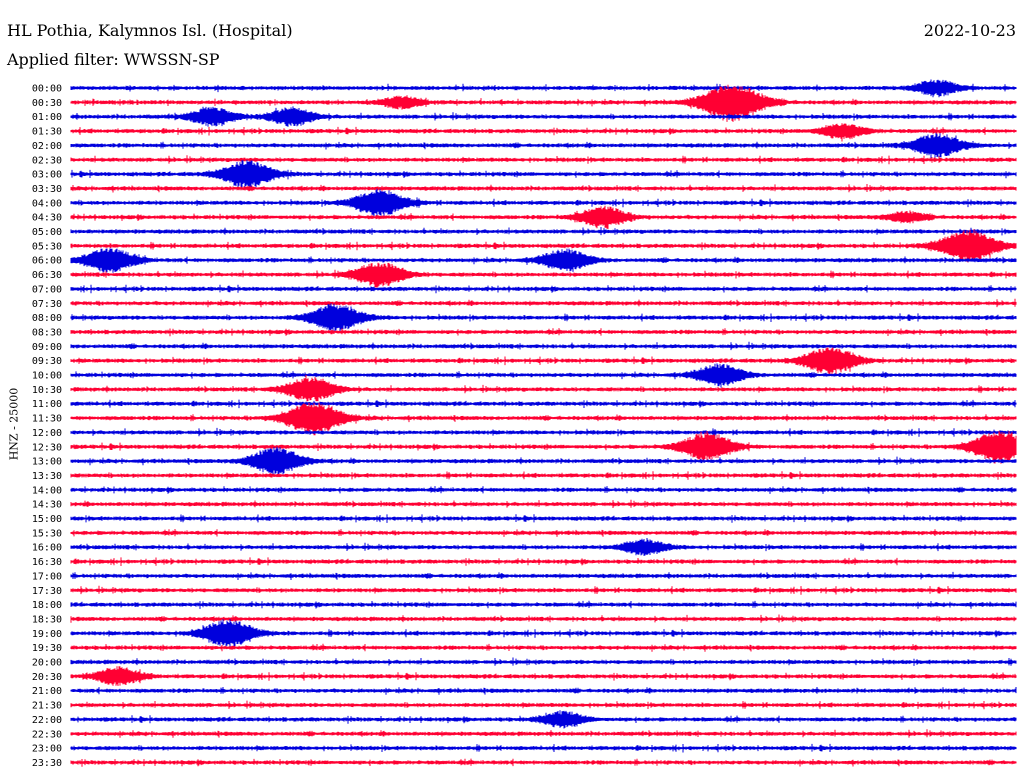 The width and height of the screenshot is (1024, 780). What do you see at coordinates (47, 376) in the screenshot?
I see `row-time-label: 10:00` at bounding box center [47, 376].